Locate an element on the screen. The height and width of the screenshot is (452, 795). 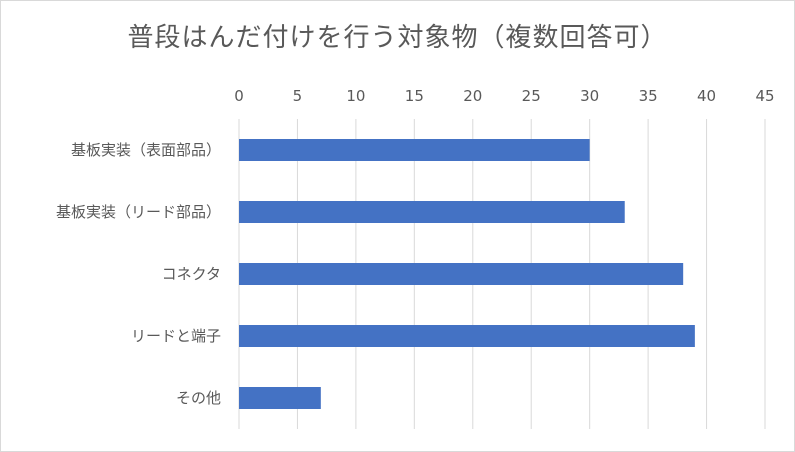
x-tick-label: 45 is located at coordinates (764, 96).